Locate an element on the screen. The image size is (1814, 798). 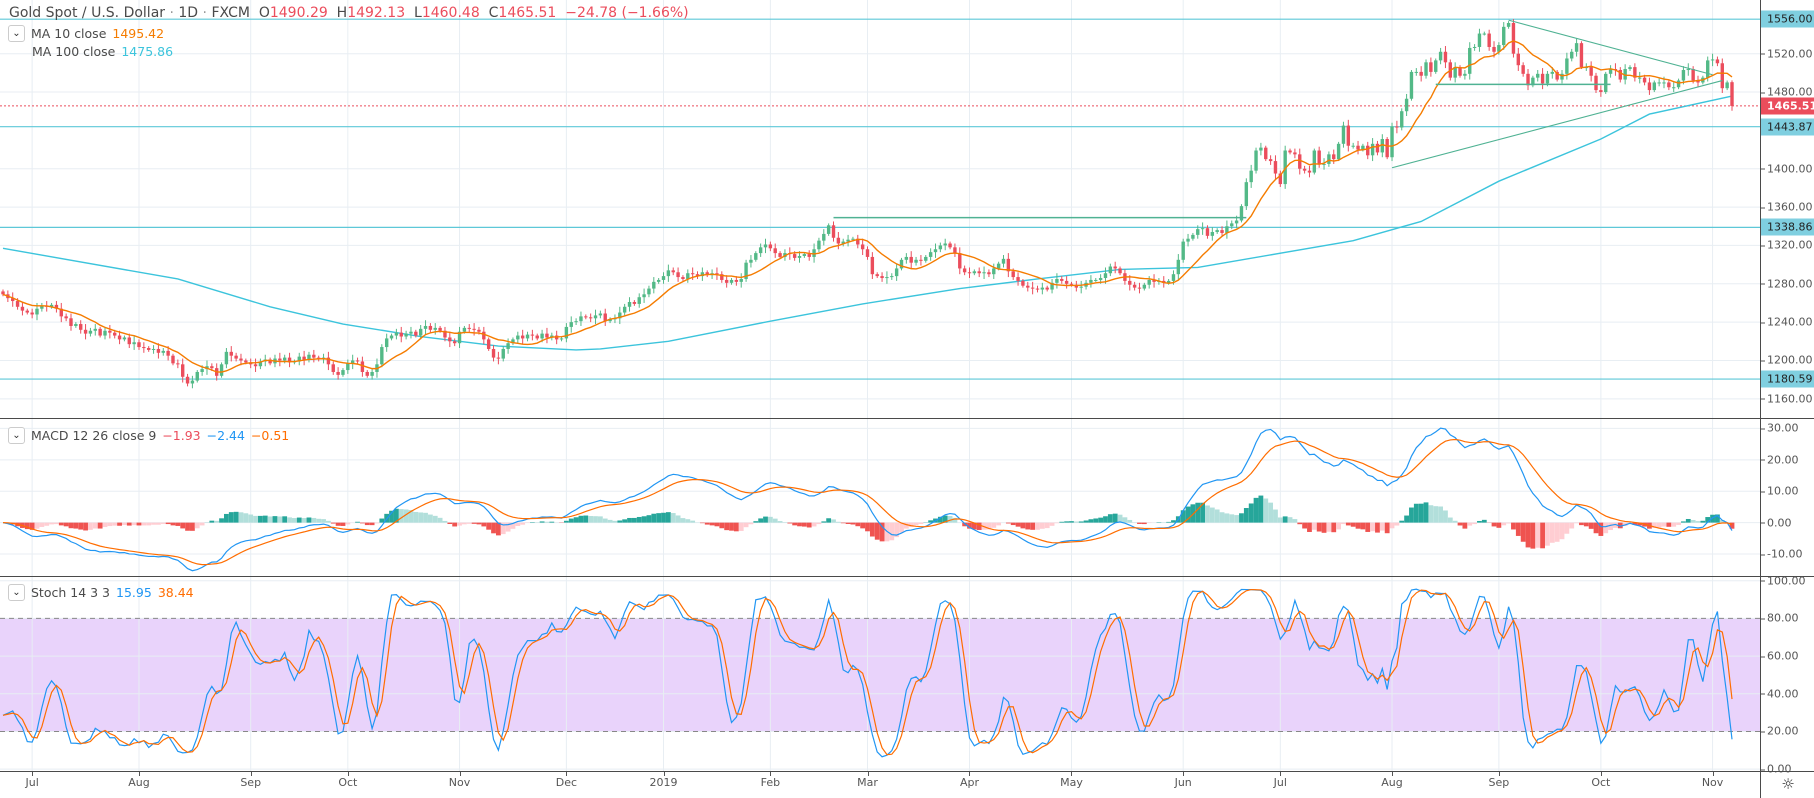
axis-tick-label: 1520.00 is located at coordinates (1787, 53).